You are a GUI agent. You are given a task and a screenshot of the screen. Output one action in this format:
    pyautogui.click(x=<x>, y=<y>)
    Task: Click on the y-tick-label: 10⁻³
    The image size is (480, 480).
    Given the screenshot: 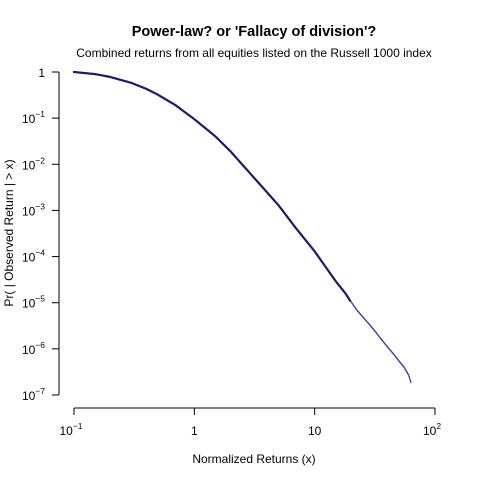 What is the action you would take?
    pyautogui.click(x=33, y=209)
    